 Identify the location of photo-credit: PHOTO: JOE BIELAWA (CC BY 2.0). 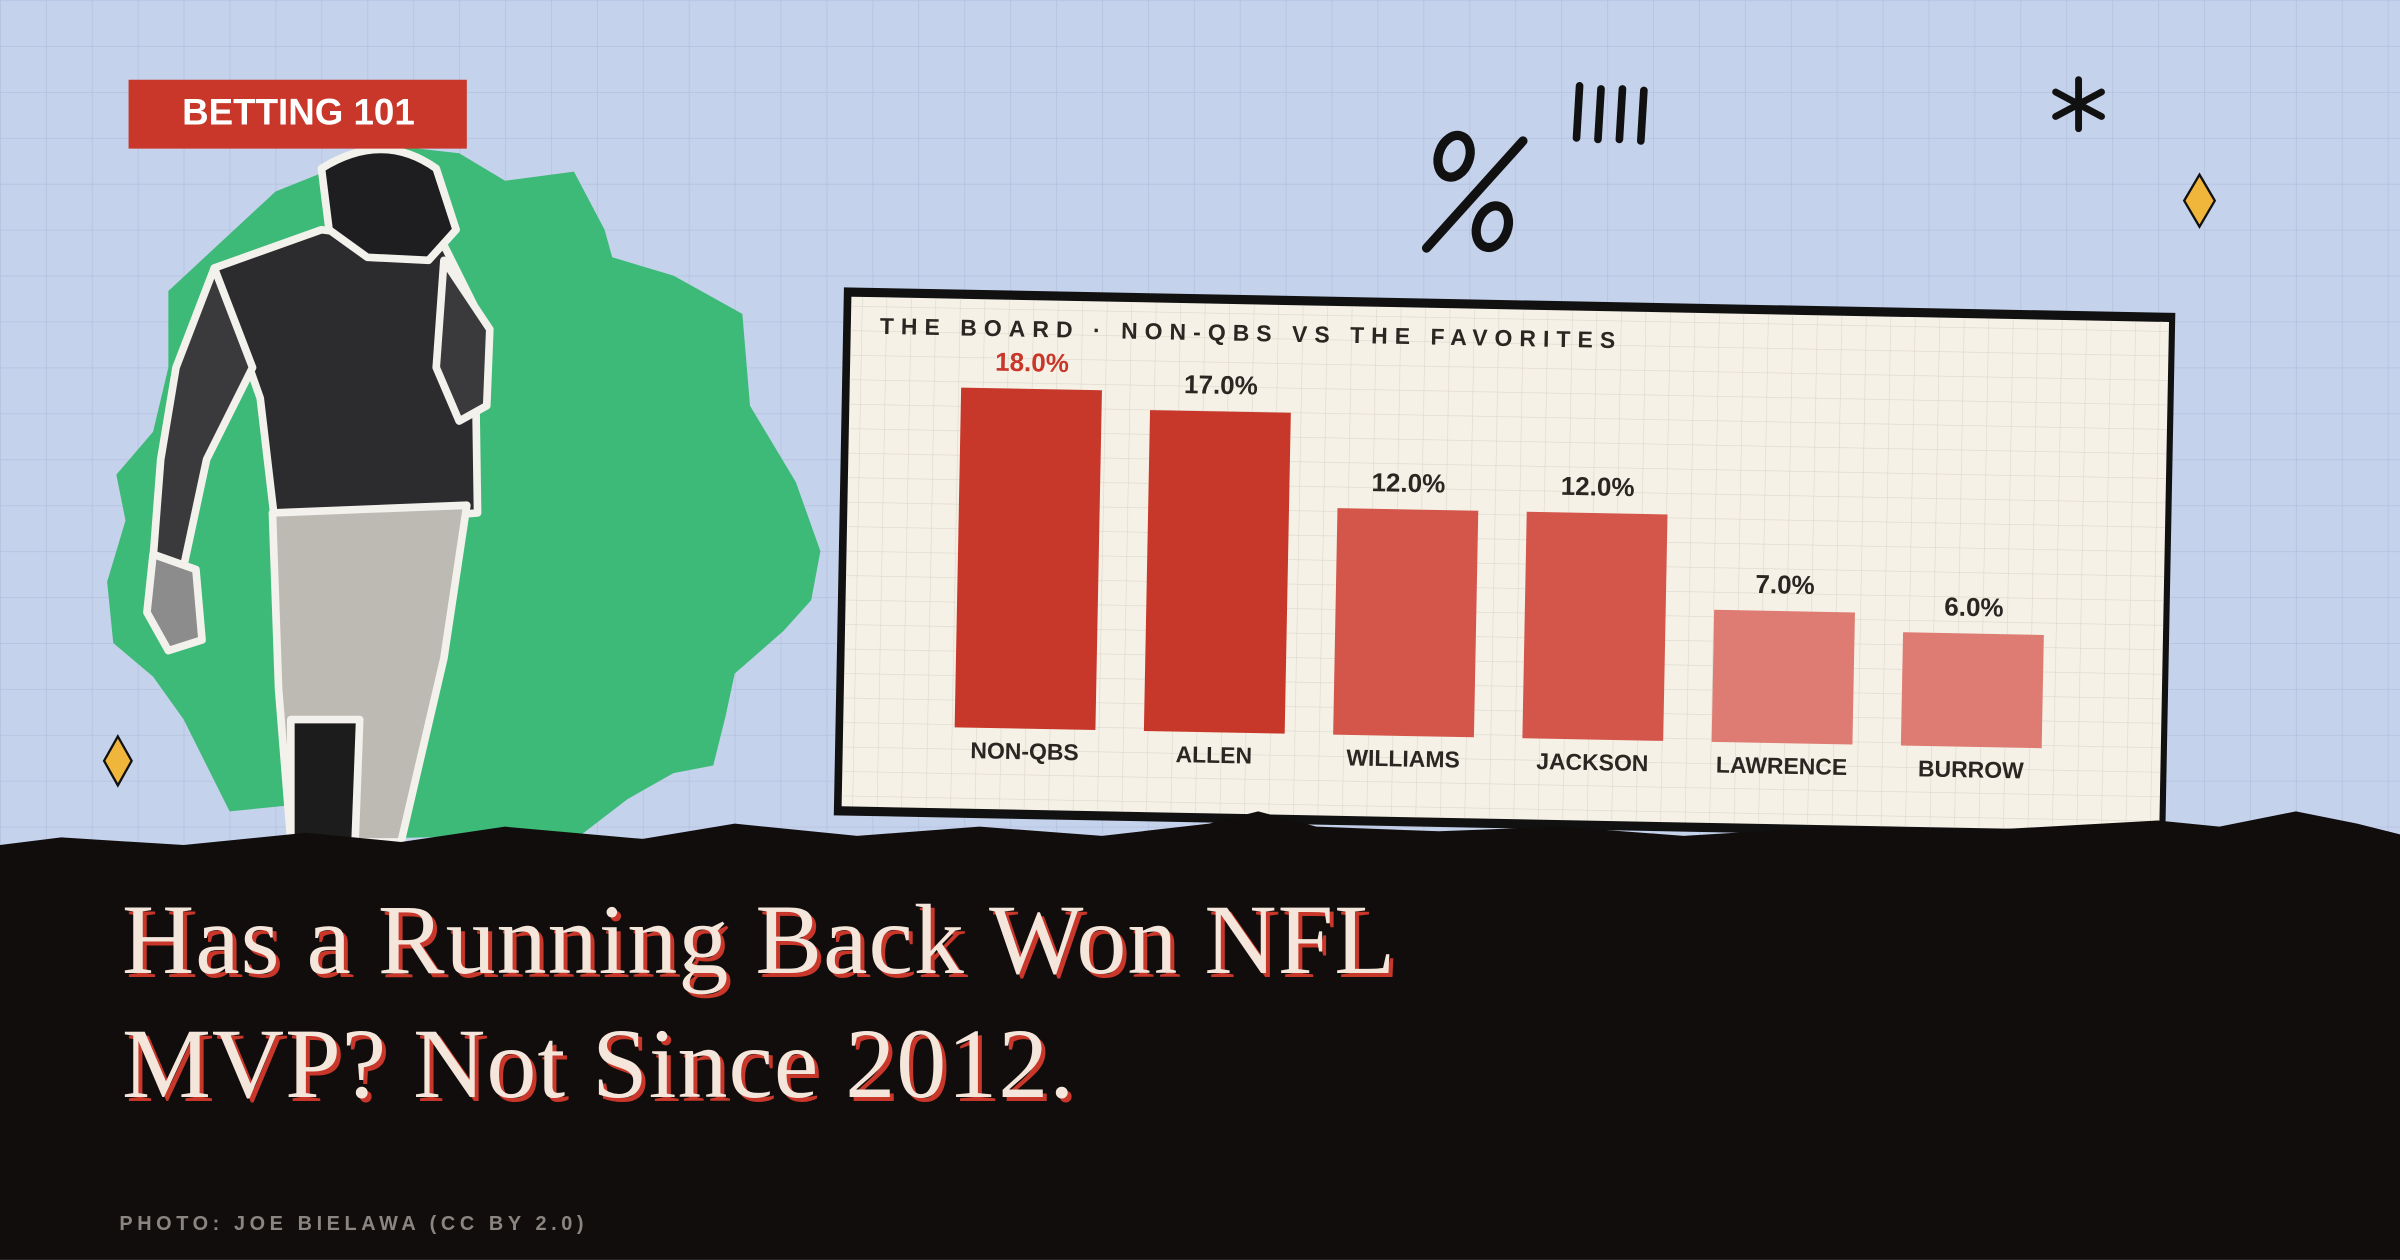
(353, 1224).